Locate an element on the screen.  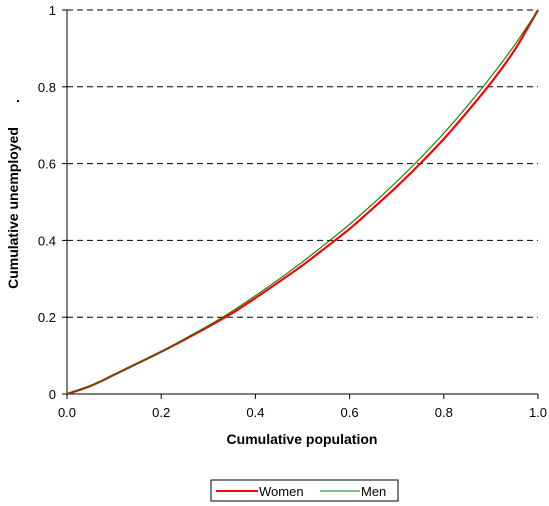
y-tick-label-1: 0.2 is located at coordinates (47, 317).